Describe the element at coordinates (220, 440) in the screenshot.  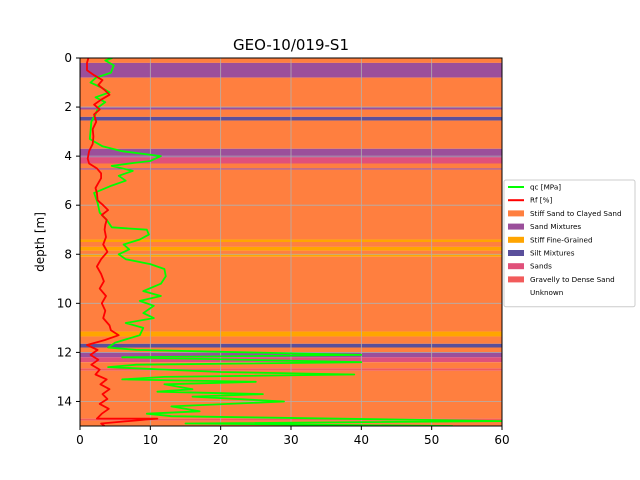
I see `x-tick-label: 20` at that location.